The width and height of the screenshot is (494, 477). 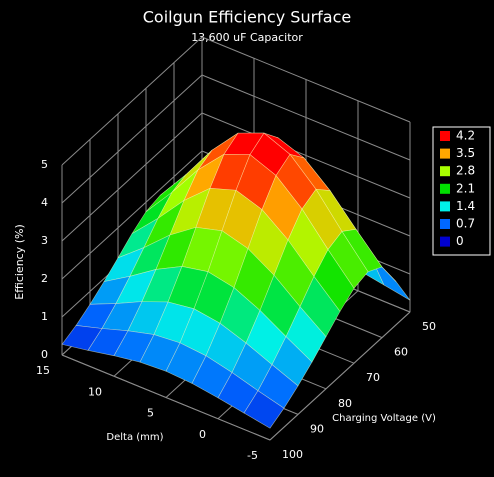 I want to click on z-axis-label: Efficiency (%), so click(x=19, y=262).